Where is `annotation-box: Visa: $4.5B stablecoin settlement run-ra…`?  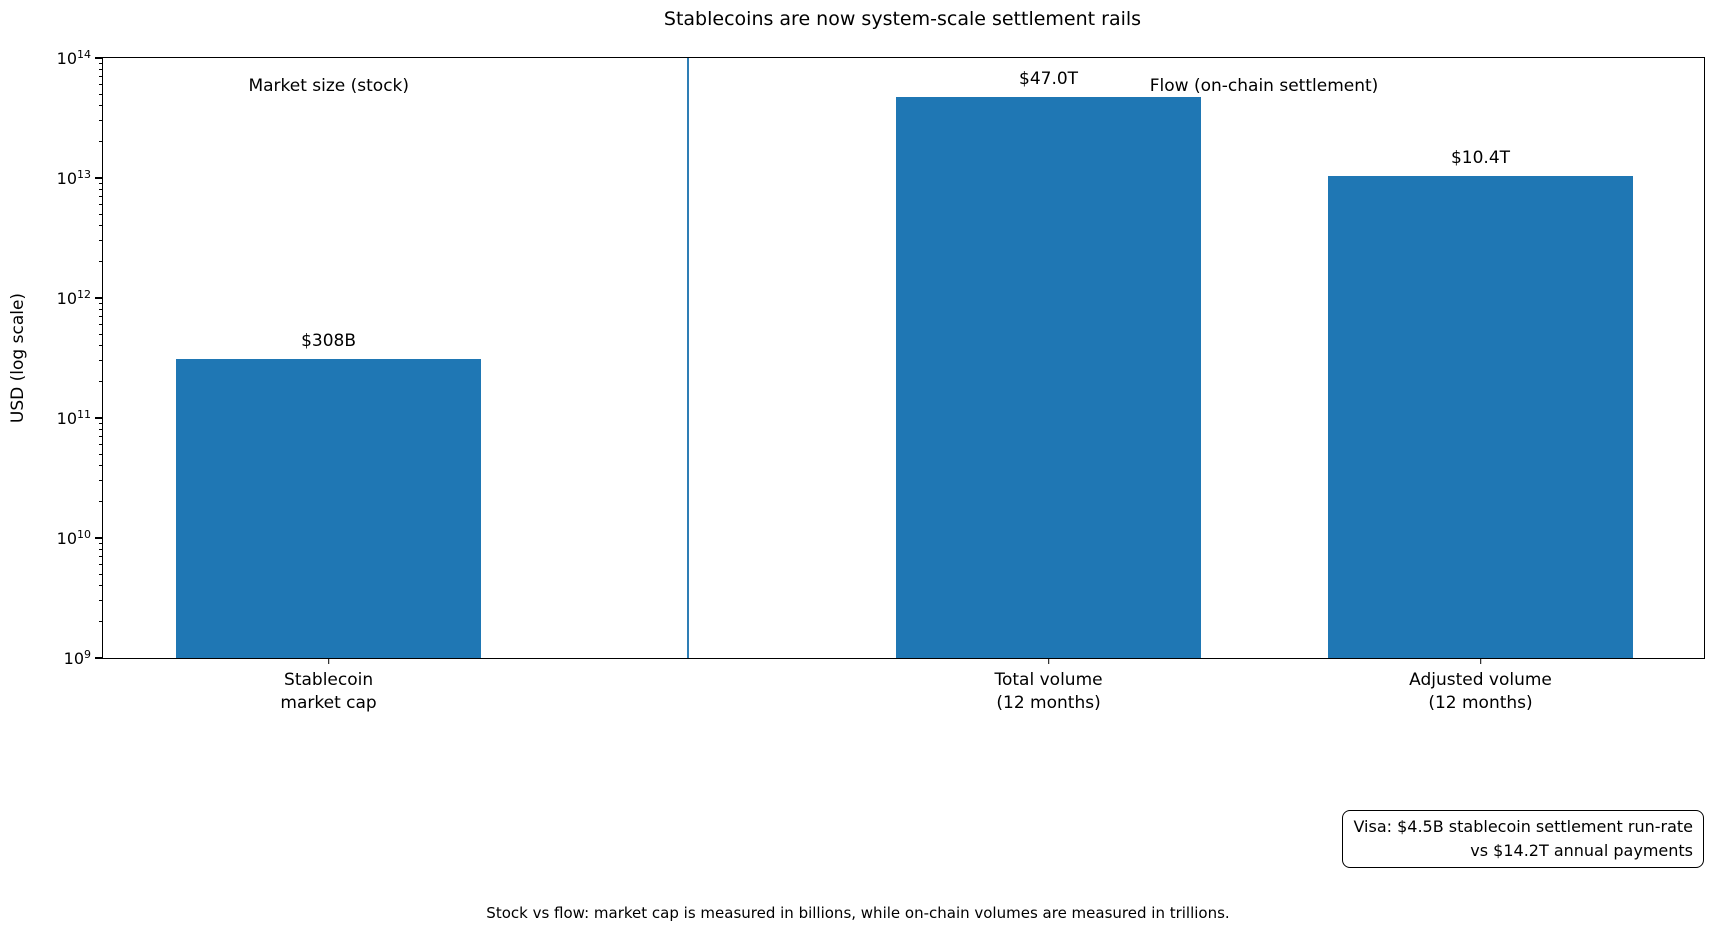
annotation-box: Visa: $4.5B stablecoin settlement run-ra… is located at coordinates (1523, 839).